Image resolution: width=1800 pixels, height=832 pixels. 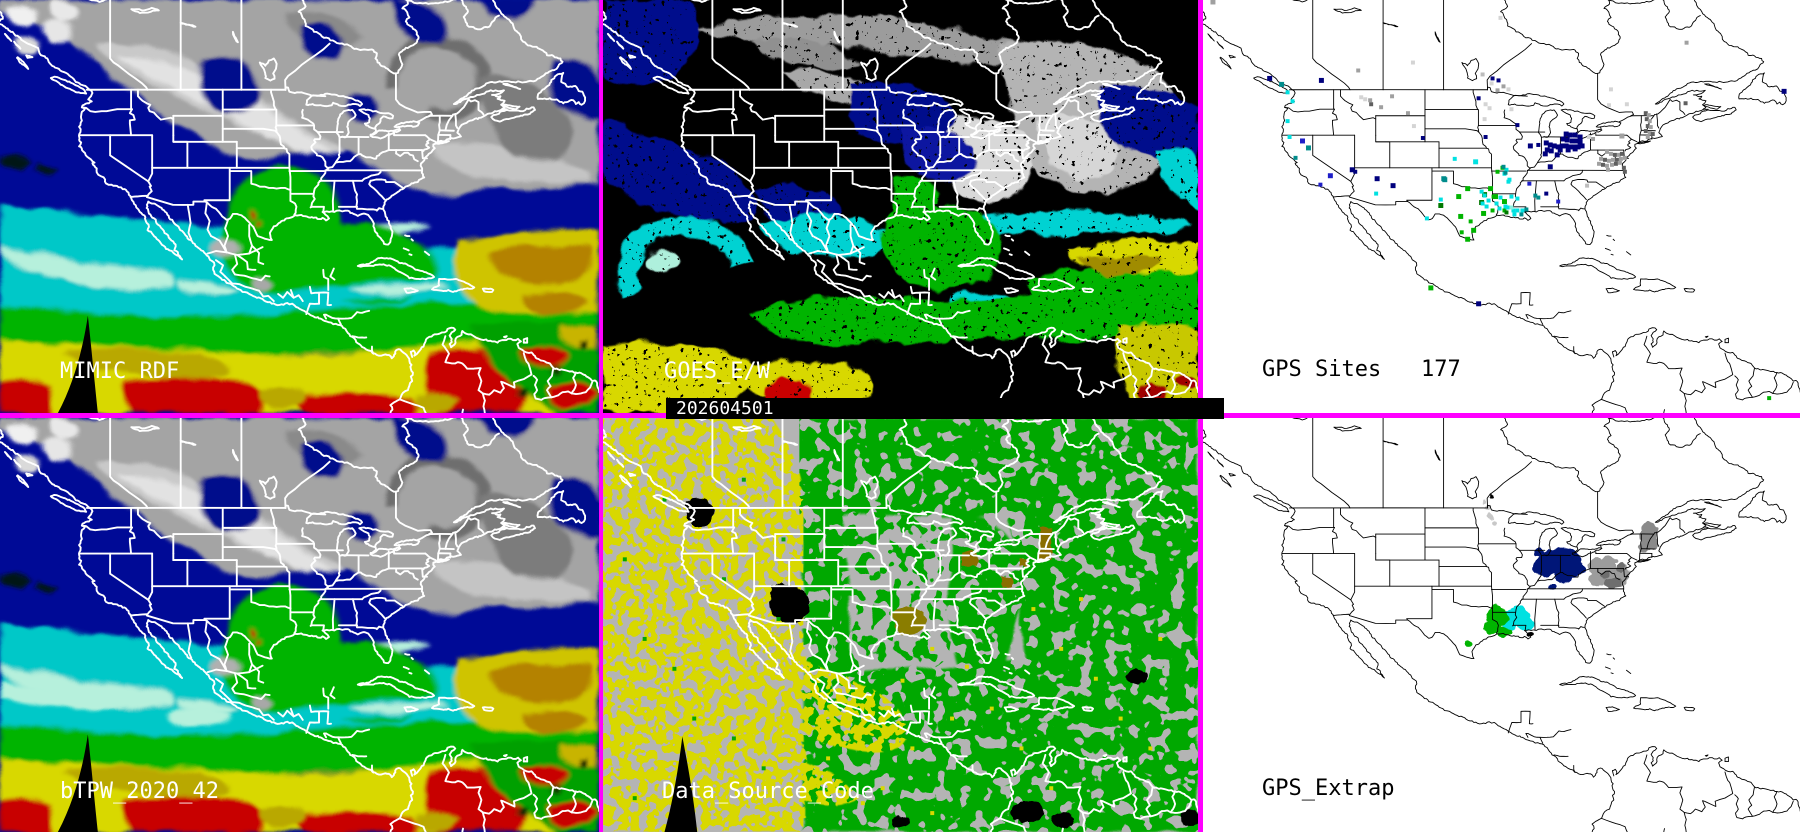 What do you see at coordinates (1440, 369) in the screenshot?
I see `gps-sites-count: 177` at bounding box center [1440, 369].